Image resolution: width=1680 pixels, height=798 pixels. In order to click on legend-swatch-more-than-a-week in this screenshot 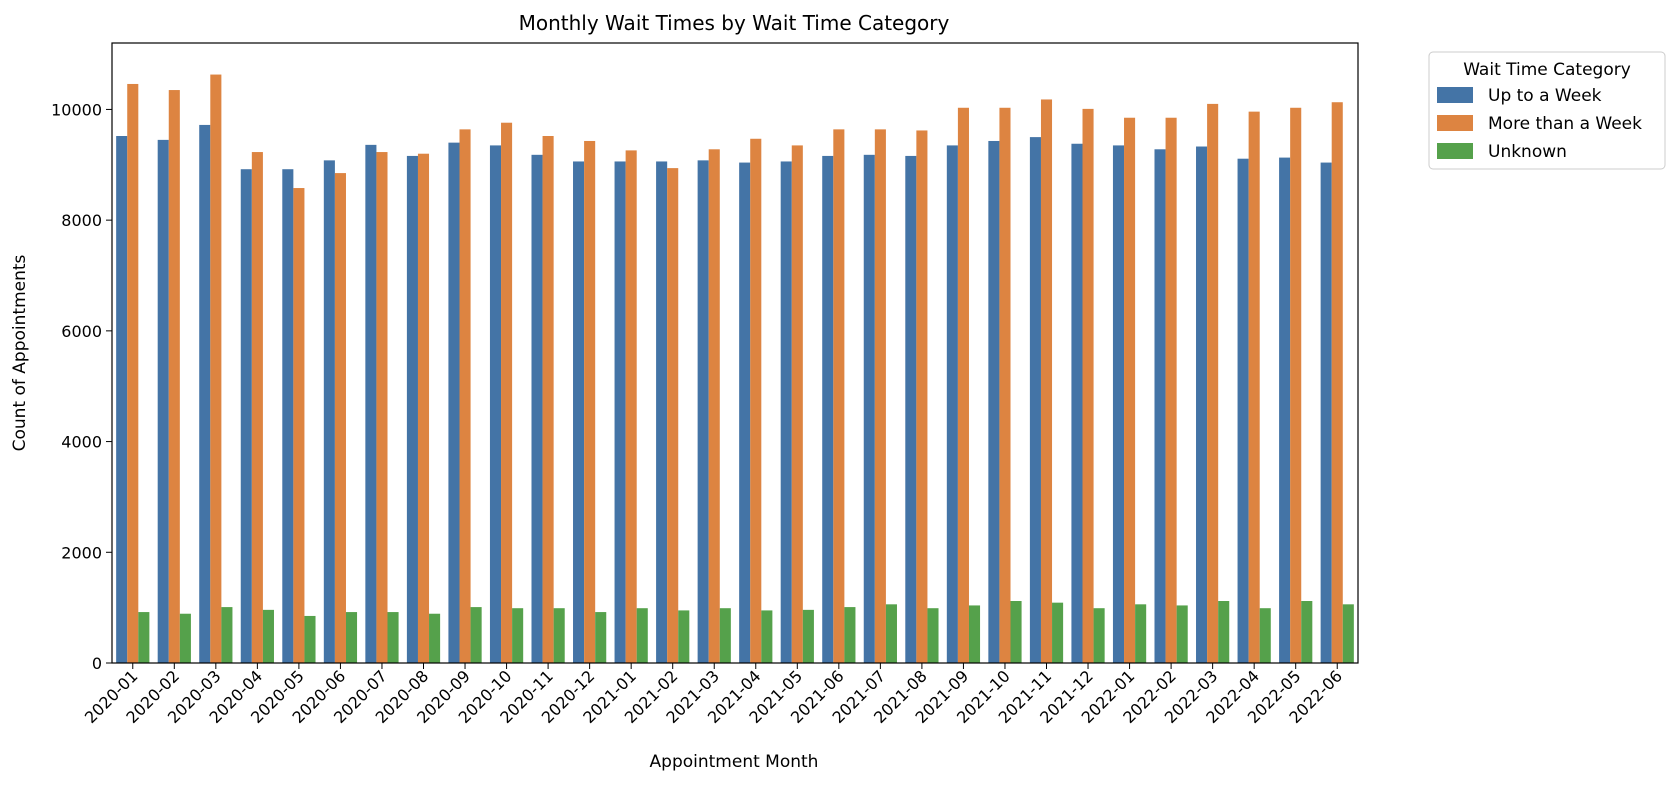, I will do `click(1455, 123)`.